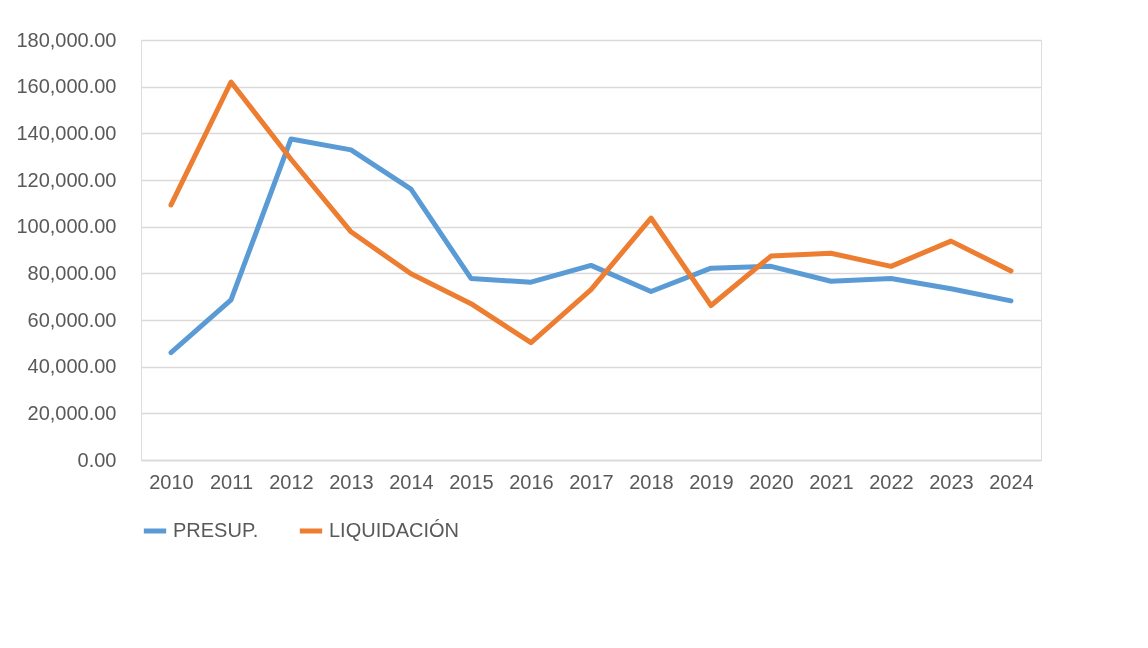 The width and height of the screenshot is (1148, 648). What do you see at coordinates (531, 481) in the screenshot?
I see `x-tick-label: 2016` at bounding box center [531, 481].